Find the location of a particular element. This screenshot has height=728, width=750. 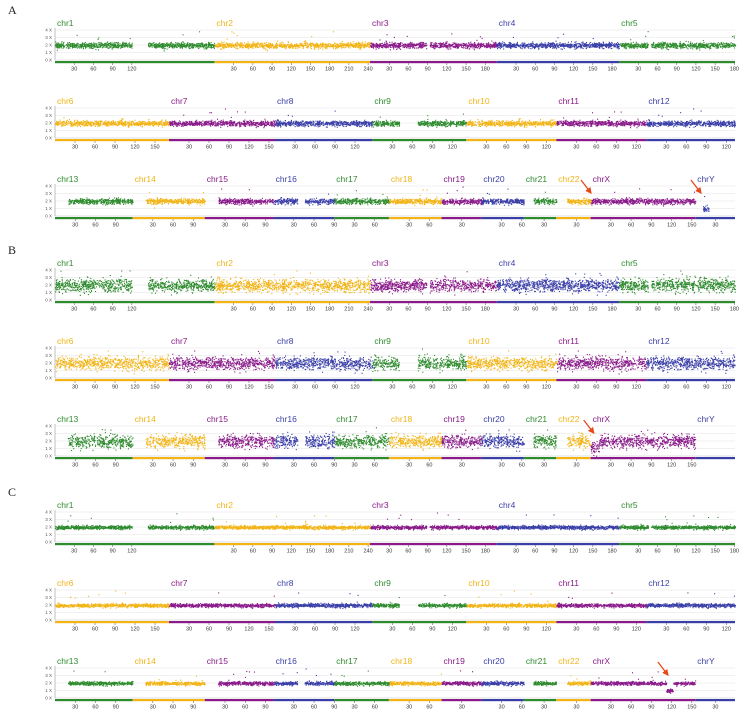

x-tick-label: 90 is located at coordinates (113, 70).